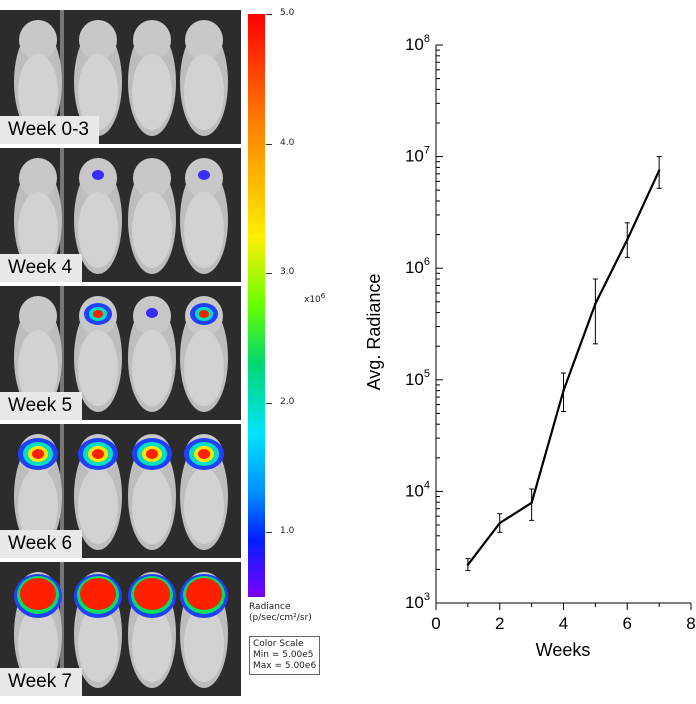  Describe the element at coordinates (563, 650) in the screenshot. I see `x-axis-label: Weeks` at that location.